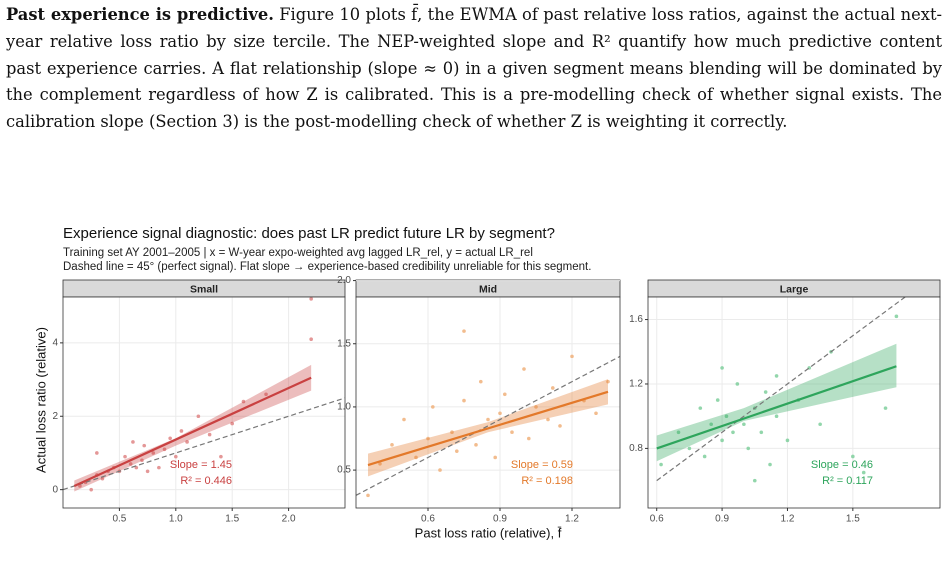 This screenshot has width=948, height=580. What do you see at coordinates (204, 289) in the screenshot?
I see `panel-title: Small` at bounding box center [204, 289].